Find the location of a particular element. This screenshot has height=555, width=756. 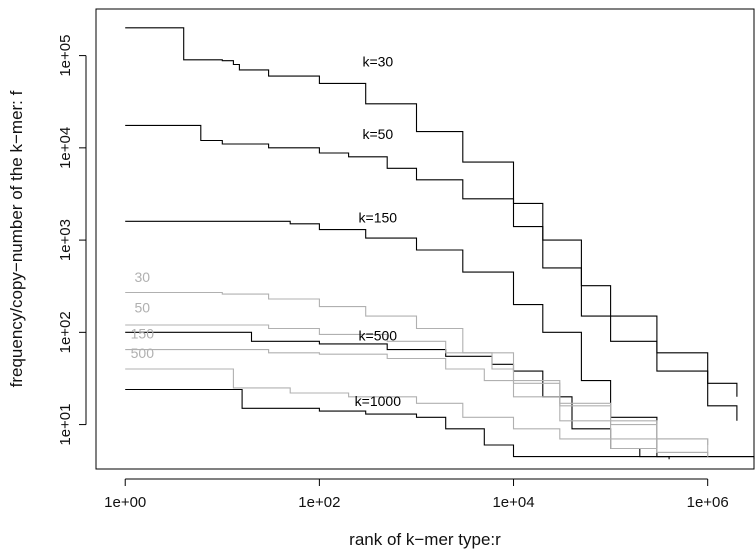

y-tick-label: 1e+02 is located at coordinates (65, 332).